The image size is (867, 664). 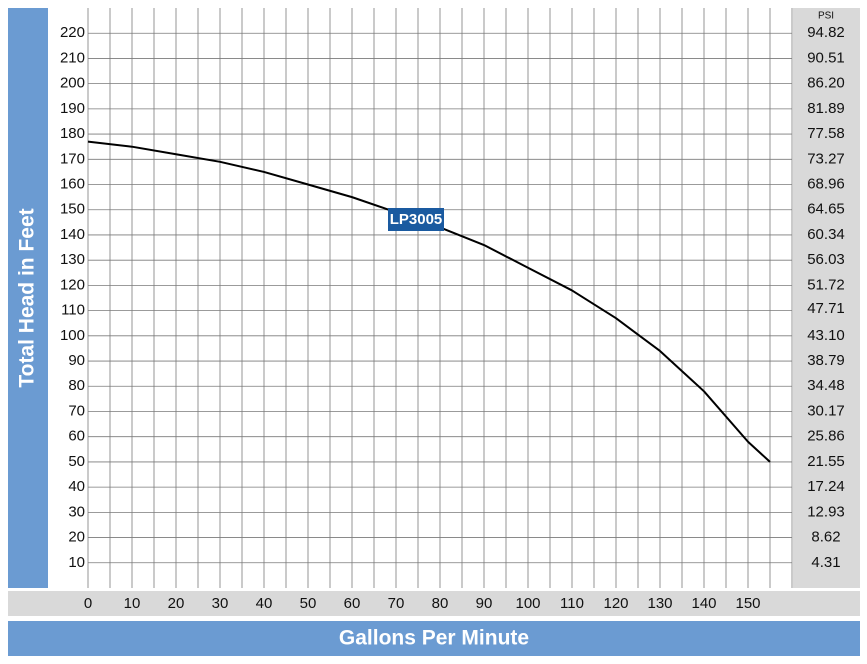 I want to click on x-tick-label: 80, so click(x=440, y=603).